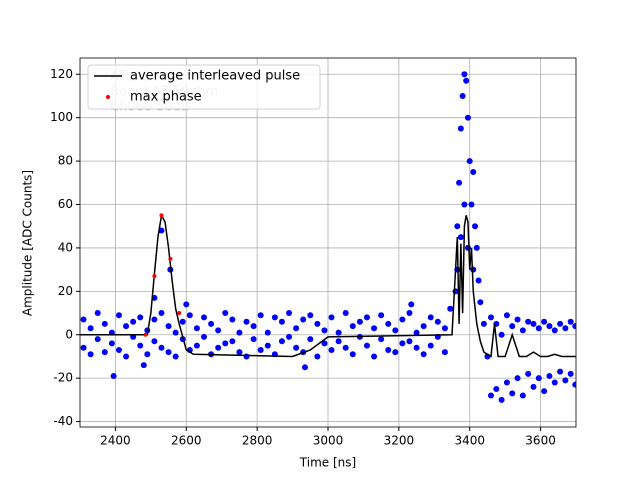  Describe the element at coordinates (215, 76) in the screenshot. I see `legend-label: average interleaved pulse` at that location.